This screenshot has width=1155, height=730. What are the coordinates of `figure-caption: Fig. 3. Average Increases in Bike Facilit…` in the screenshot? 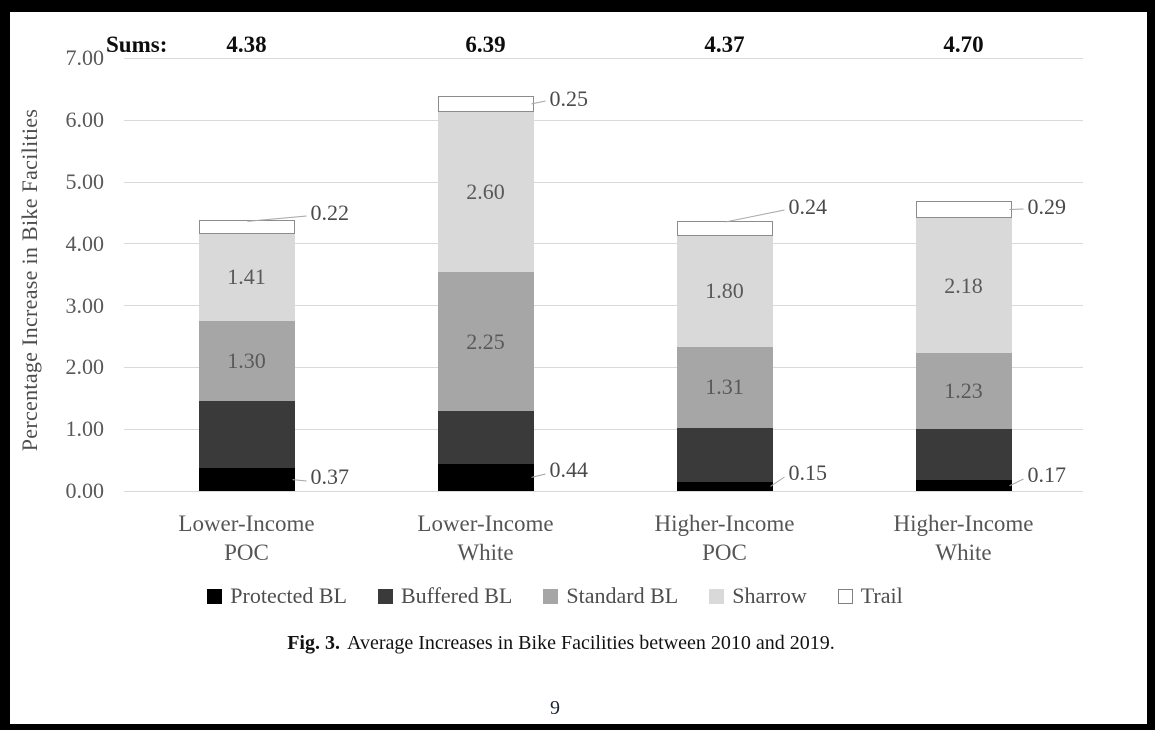 It's located at (561, 643).